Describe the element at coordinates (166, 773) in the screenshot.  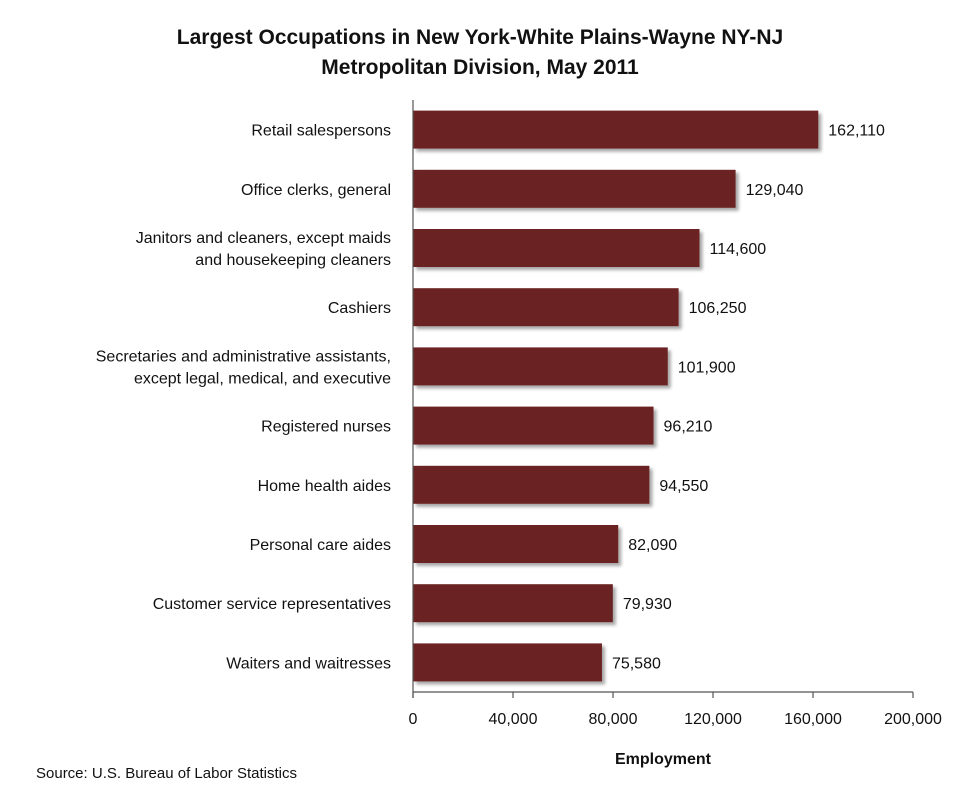
I see `source-note: Source: U.S. Bureau of Labor Statistics` at that location.